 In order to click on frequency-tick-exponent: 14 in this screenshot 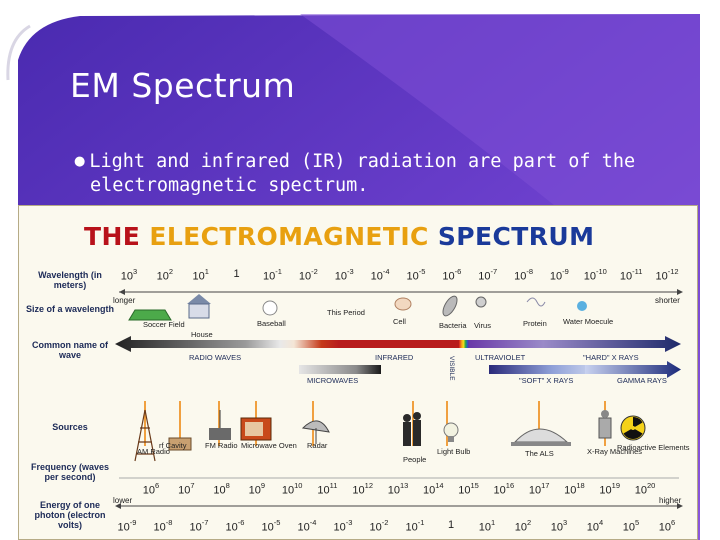, I will do `click(439, 485)`.